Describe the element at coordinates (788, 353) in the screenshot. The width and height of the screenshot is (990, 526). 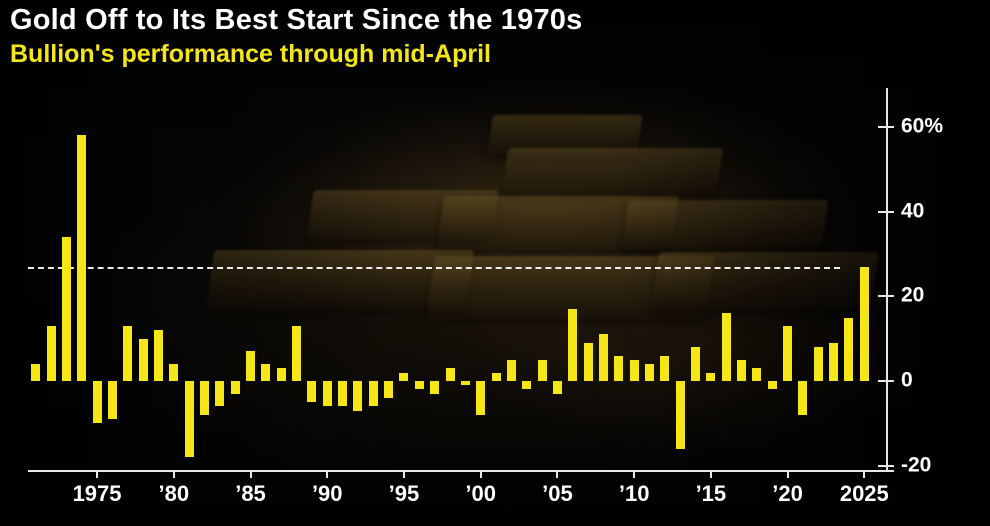
I see `bar-2020` at that location.